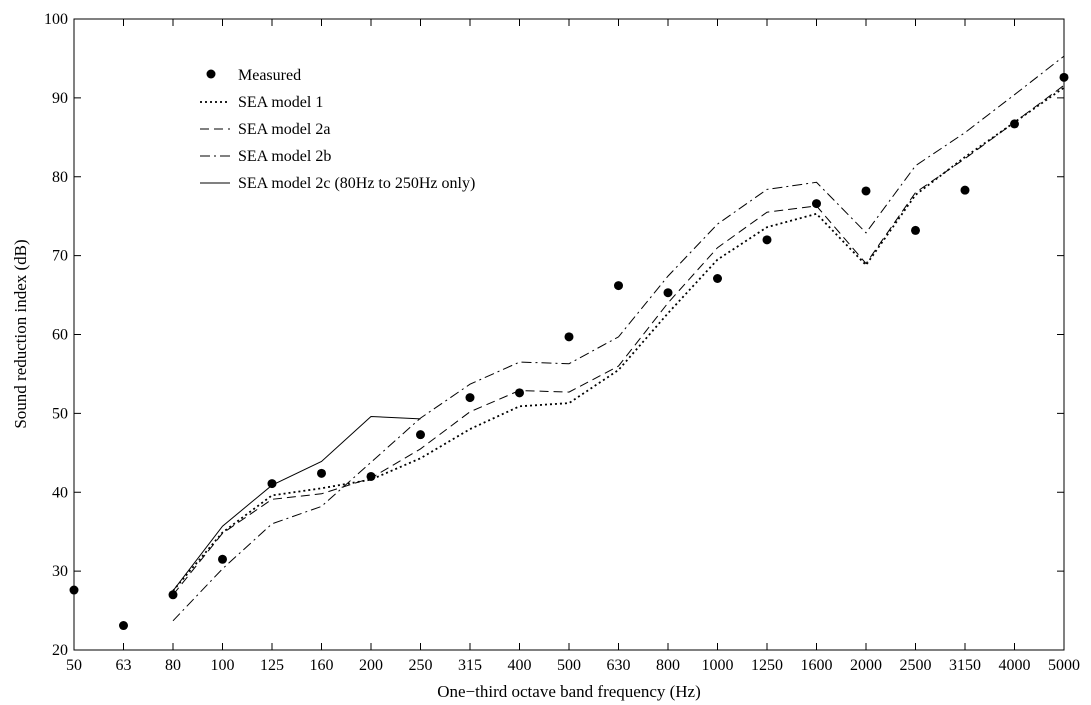 Image resolution: width=1091 pixels, height=705 pixels. Describe the element at coordinates (60, 98) in the screenshot. I see `y-tick-label: 90` at that location.